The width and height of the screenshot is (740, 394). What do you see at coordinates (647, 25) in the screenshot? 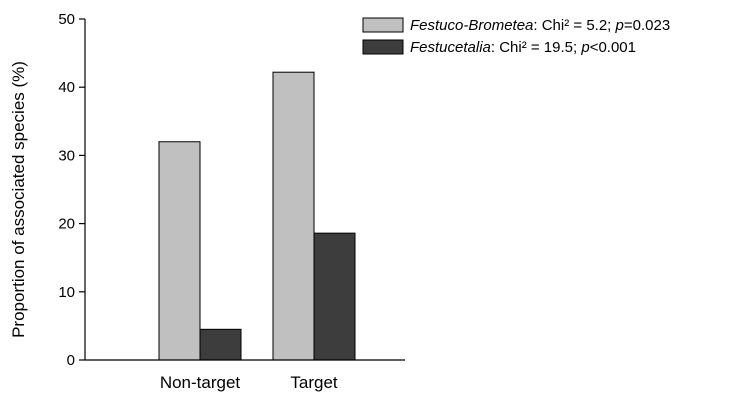
I see `legend-pval: =0.023` at bounding box center [647, 25].